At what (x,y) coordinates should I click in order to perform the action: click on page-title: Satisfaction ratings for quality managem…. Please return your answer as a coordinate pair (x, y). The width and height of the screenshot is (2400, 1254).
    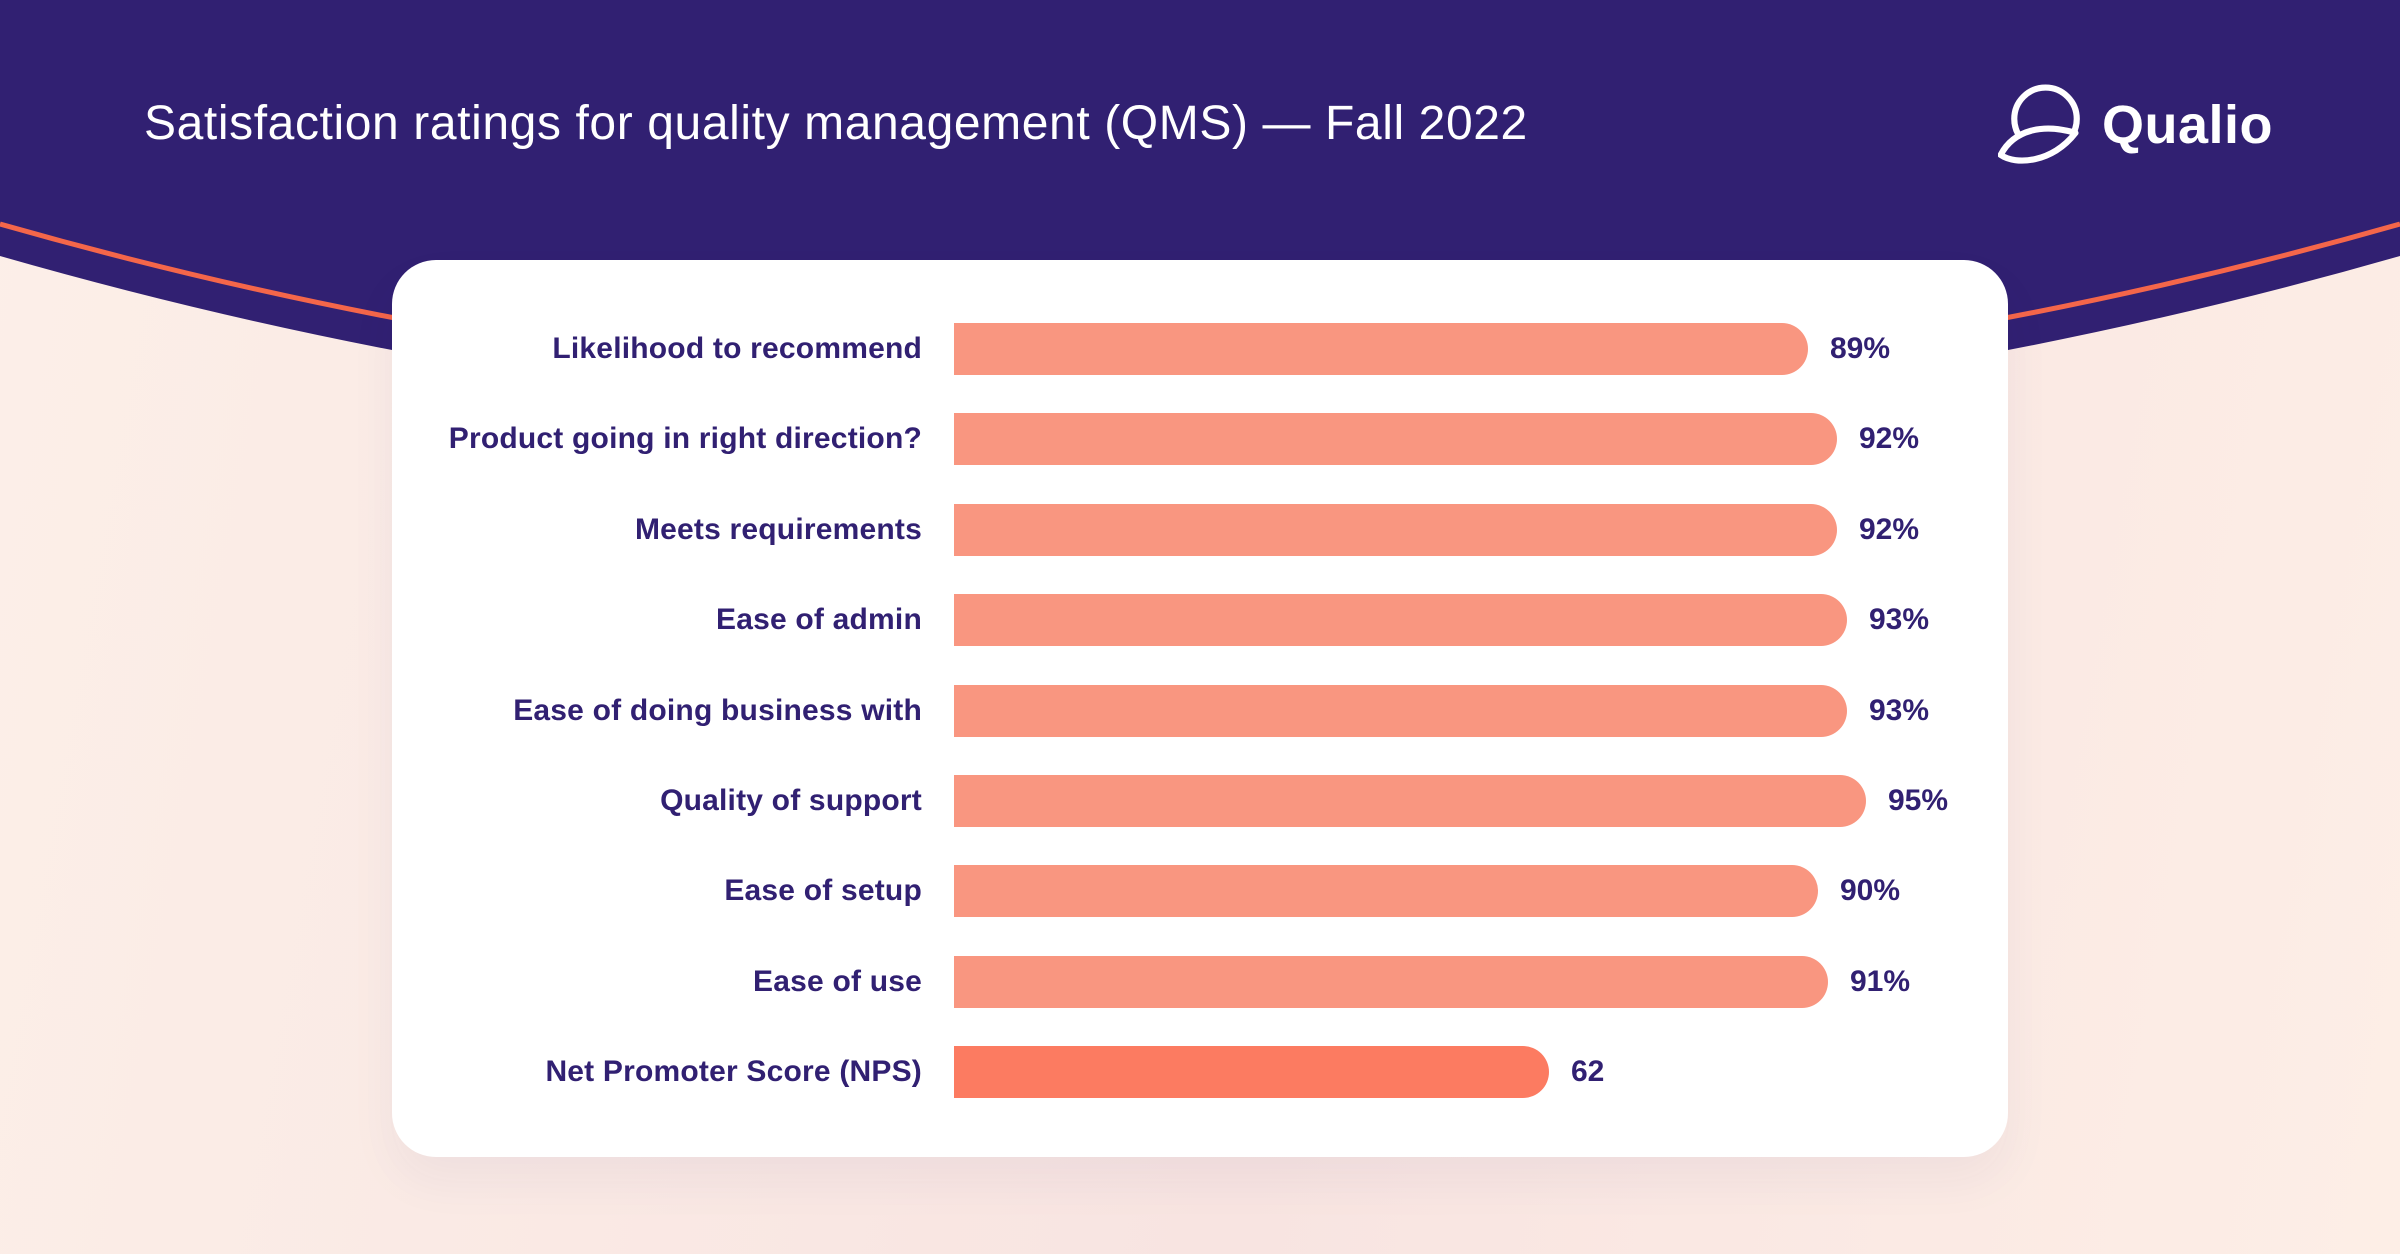
    Looking at the image, I should click on (836, 123).